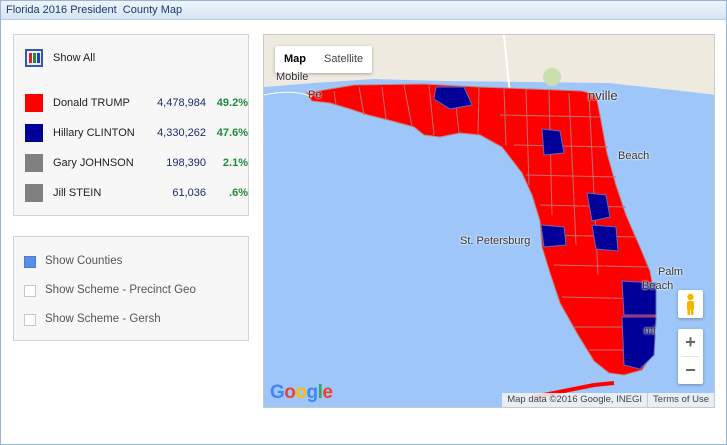 This screenshot has width=727, height=445. I want to click on city-label-jacksonville: nville, so click(603, 95).